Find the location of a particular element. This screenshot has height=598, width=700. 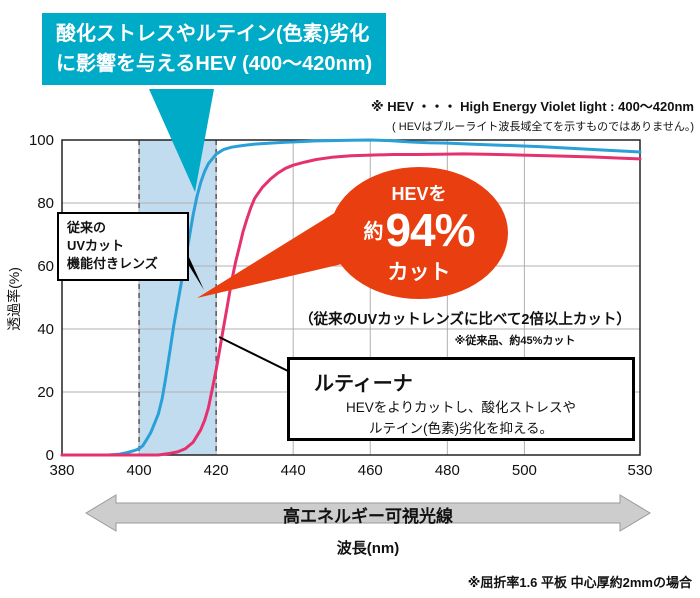

x-tick-label: 530 is located at coordinates (639, 470).